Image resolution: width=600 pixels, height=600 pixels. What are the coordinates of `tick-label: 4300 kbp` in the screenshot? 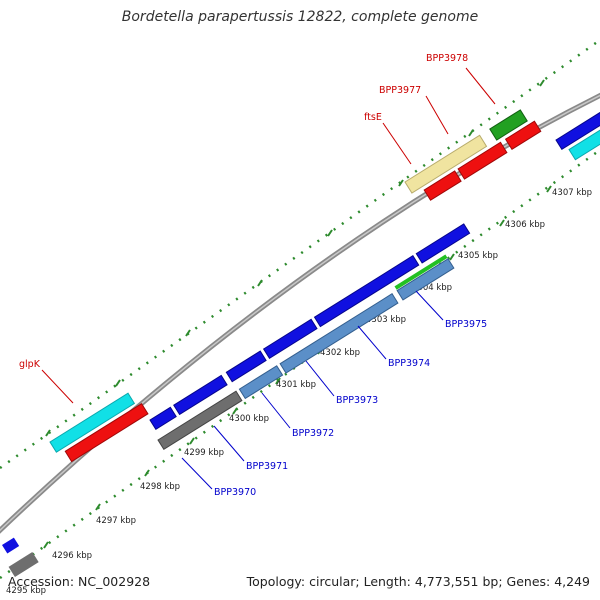 It's located at (249, 419).